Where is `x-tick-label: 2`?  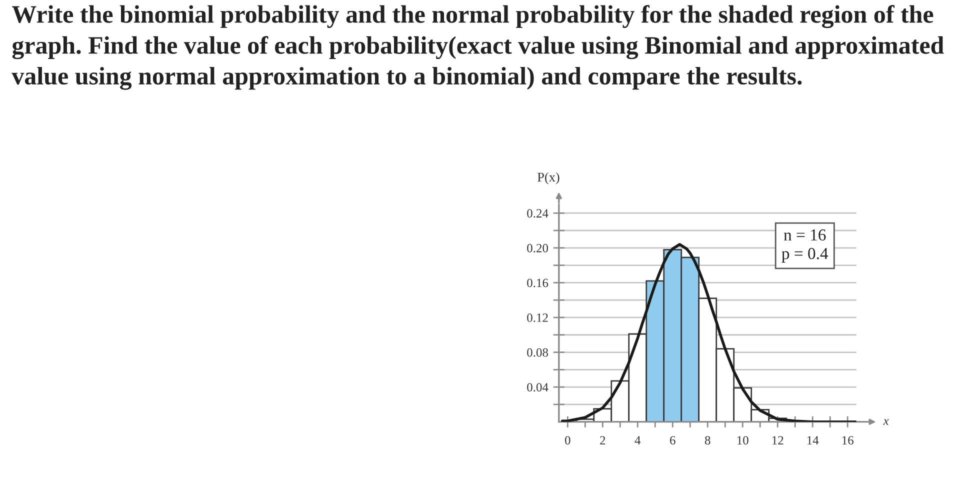 x-tick-label: 2 is located at coordinates (603, 440).